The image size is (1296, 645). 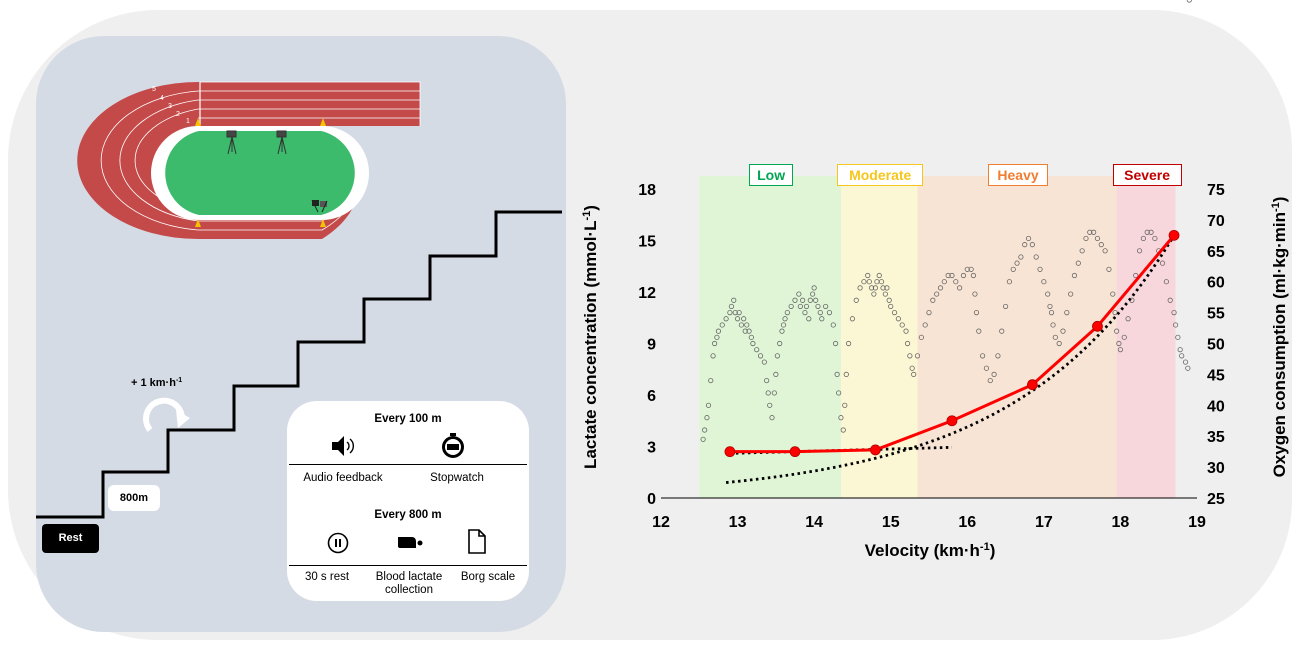 What do you see at coordinates (651, 499) in the screenshot?
I see `y-tick-label: 0` at bounding box center [651, 499].